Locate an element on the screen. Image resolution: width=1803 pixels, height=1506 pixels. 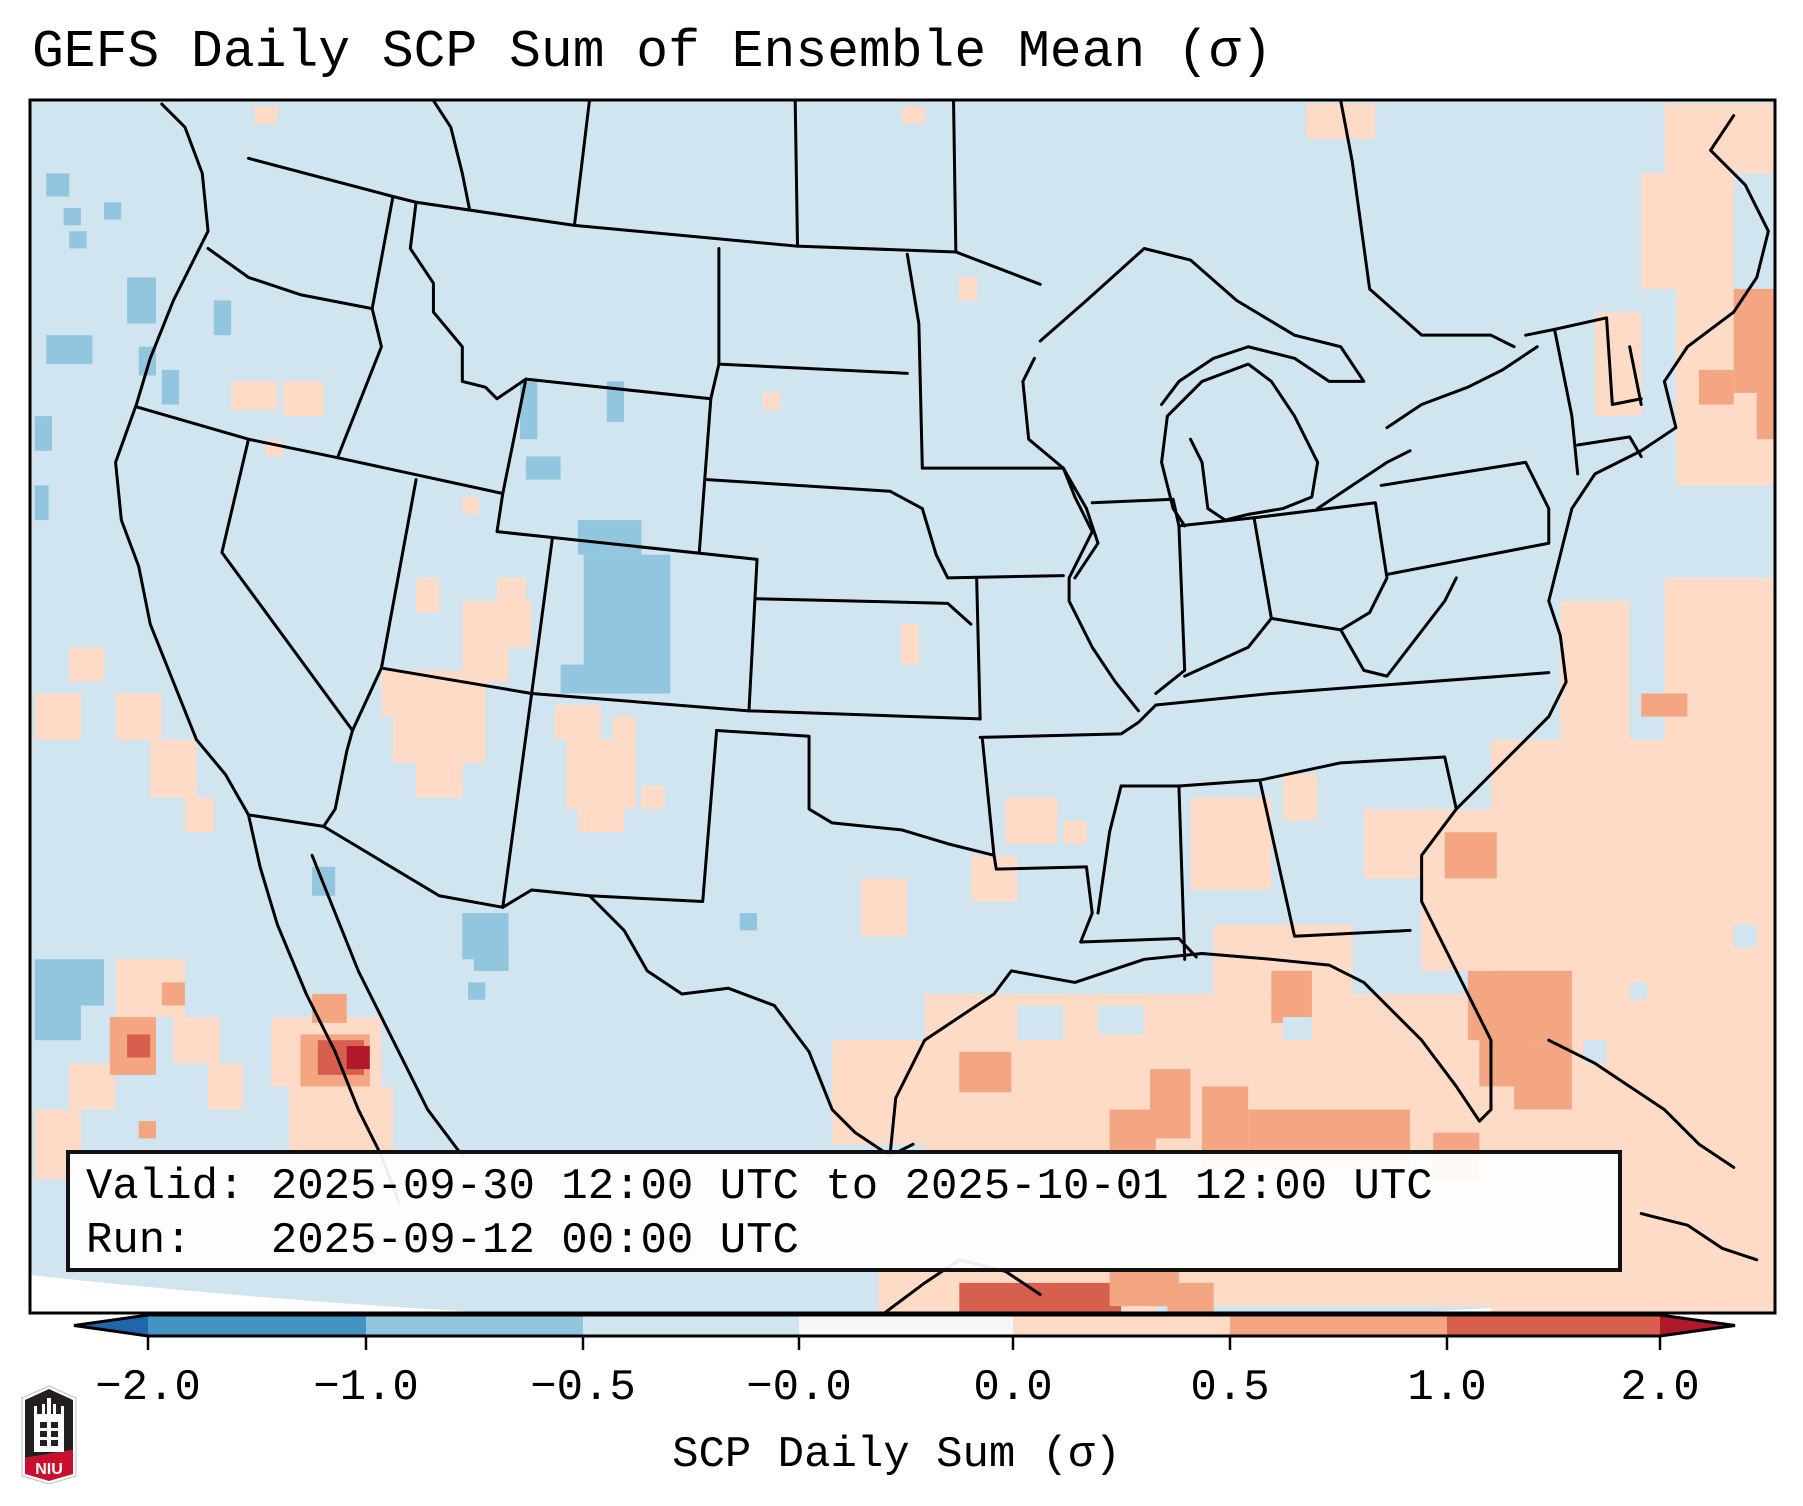
colorbar-tick-label: −2.0 is located at coordinates (148, 1388).